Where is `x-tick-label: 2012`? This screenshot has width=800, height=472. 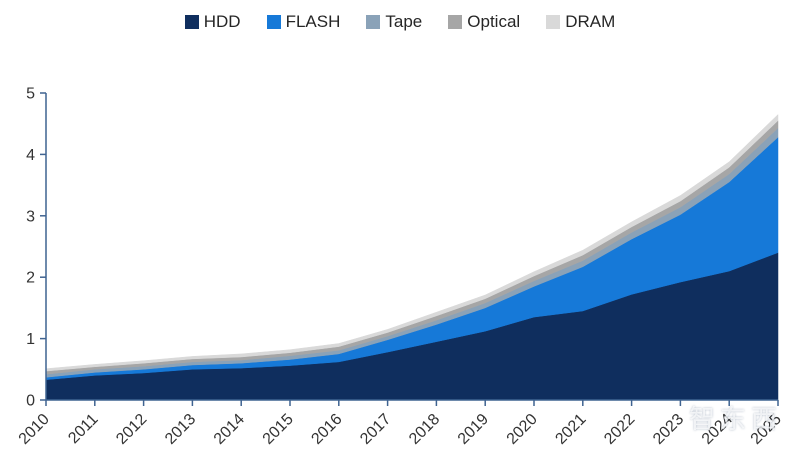
x-tick-label: 2012 is located at coordinates (131, 429).